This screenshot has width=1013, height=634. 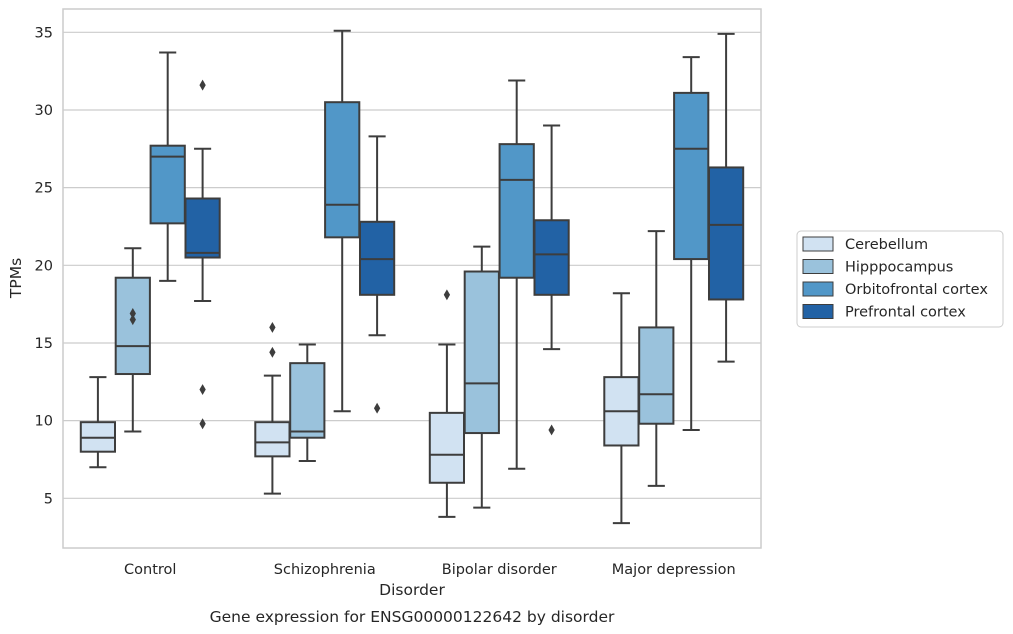 I want to click on y-tick-label: 25, so click(x=44, y=189).